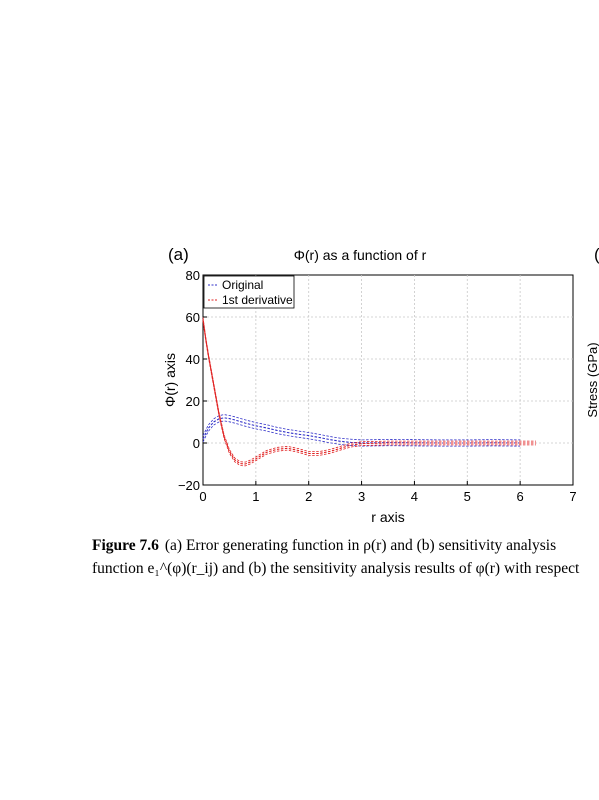 The height and width of the screenshot is (800, 599). What do you see at coordinates (202, 496) in the screenshot?
I see `x-tick-label: 0` at bounding box center [202, 496].